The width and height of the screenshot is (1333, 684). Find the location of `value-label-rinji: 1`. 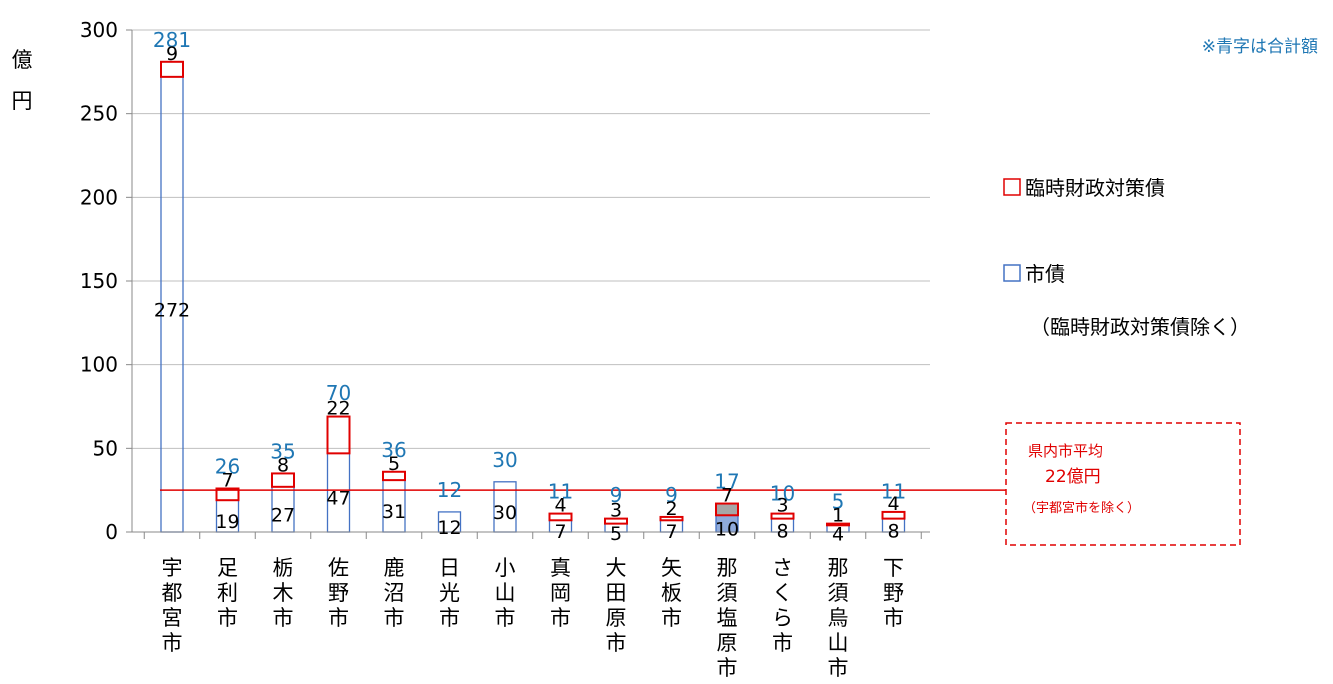

value-label-rinji: 1 is located at coordinates (838, 516).